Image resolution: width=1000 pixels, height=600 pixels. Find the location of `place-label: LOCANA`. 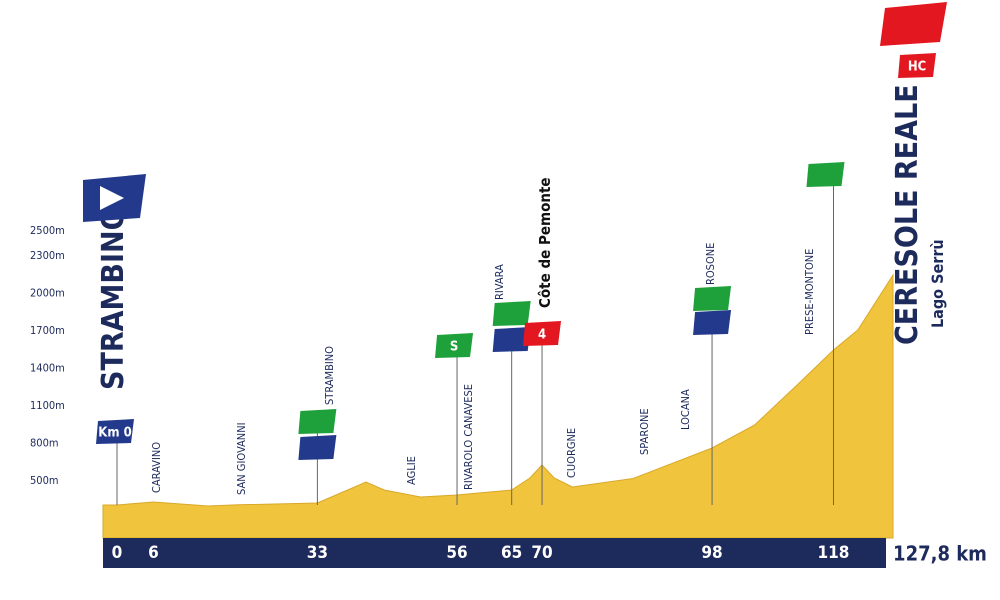

place-label: LOCANA is located at coordinates (685, 409).